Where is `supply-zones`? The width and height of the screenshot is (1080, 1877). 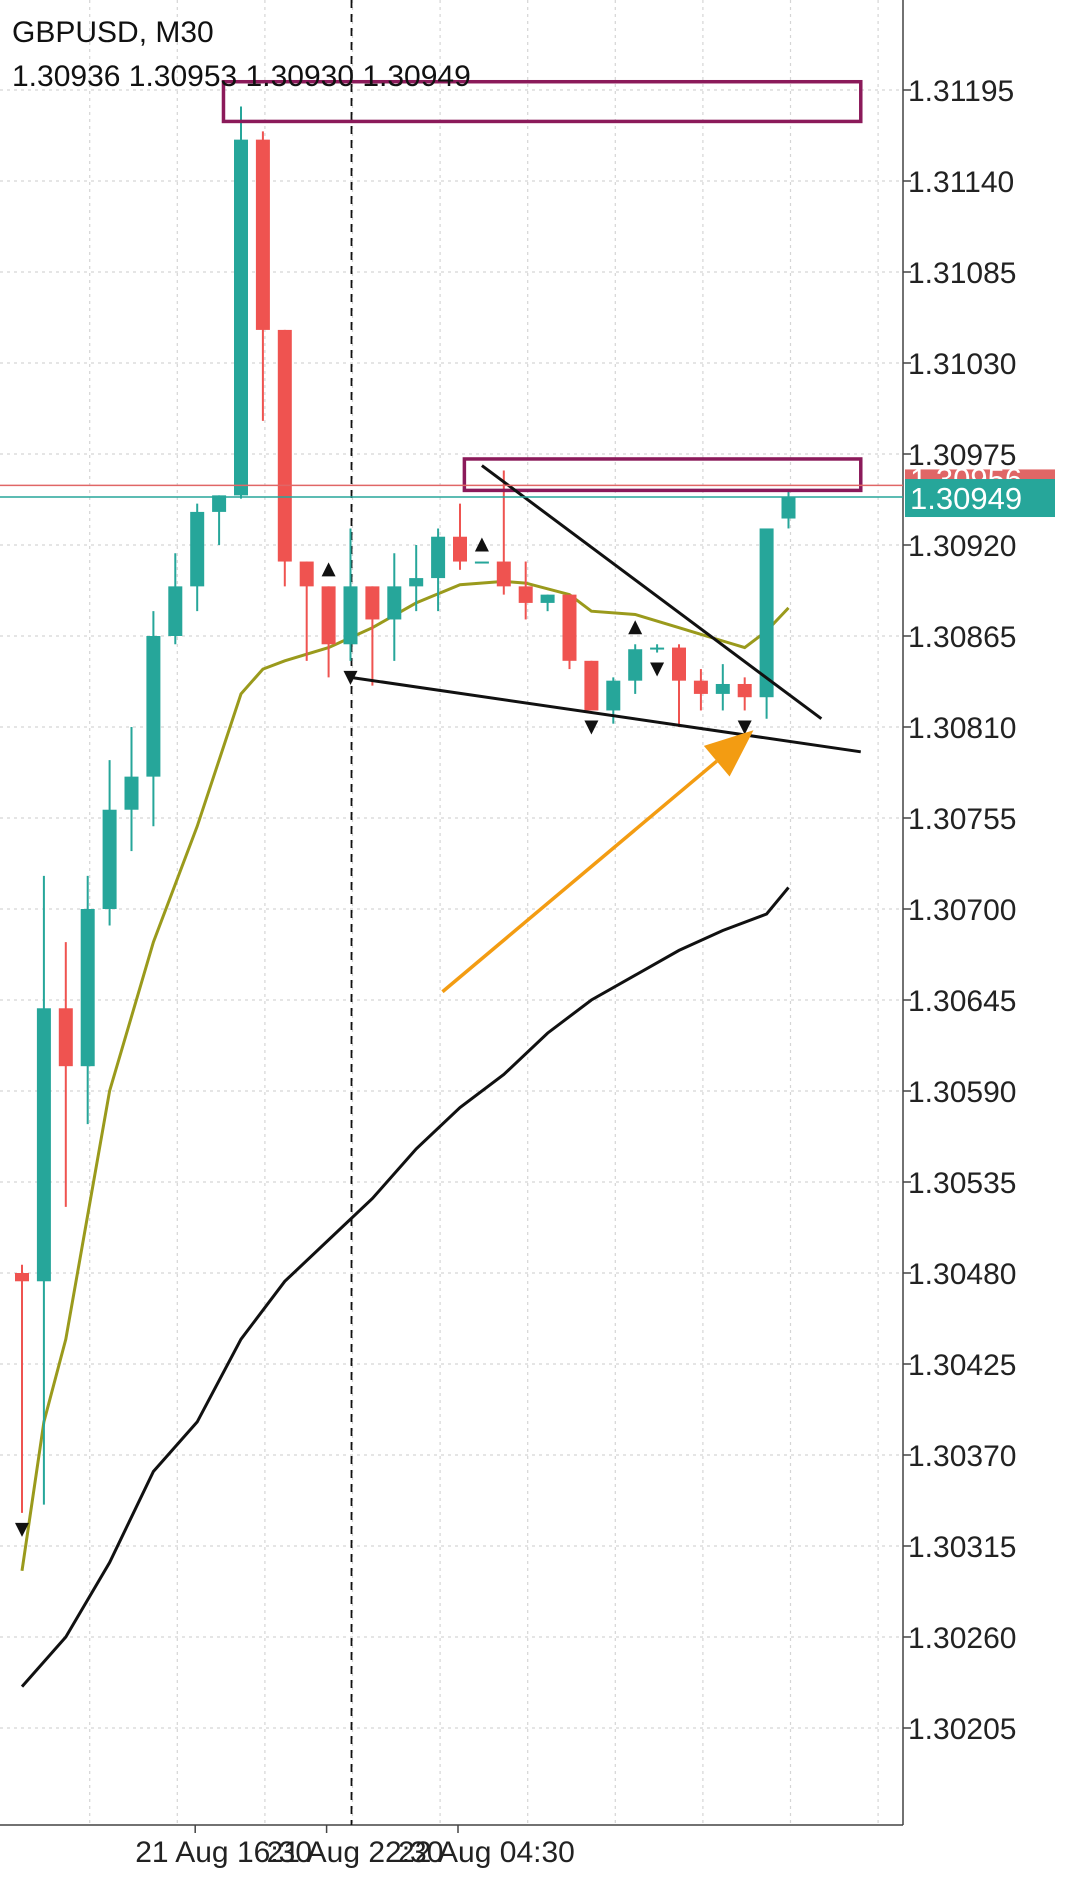 supply-zones is located at coordinates (542, 286).